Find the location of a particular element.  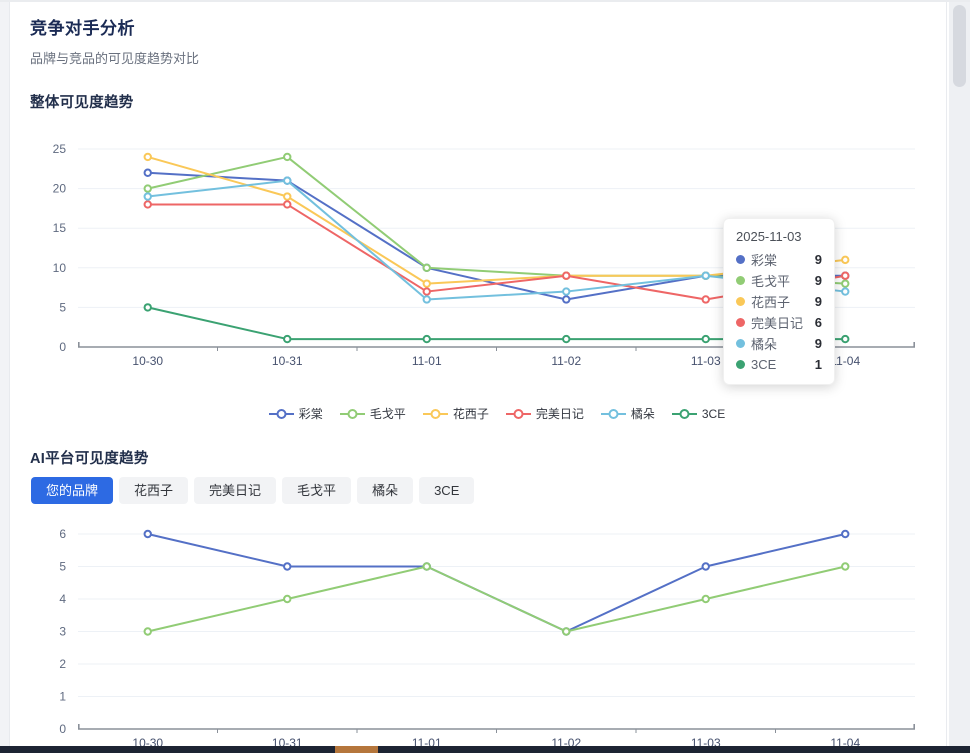

legend-item: 毛戈平 is located at coordinates (372, 413).